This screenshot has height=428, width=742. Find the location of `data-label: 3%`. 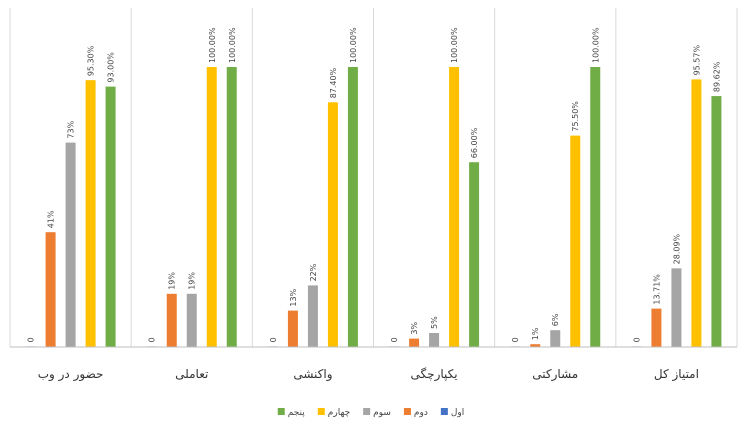

data-label: 3% is located at coordinates (414, 328).